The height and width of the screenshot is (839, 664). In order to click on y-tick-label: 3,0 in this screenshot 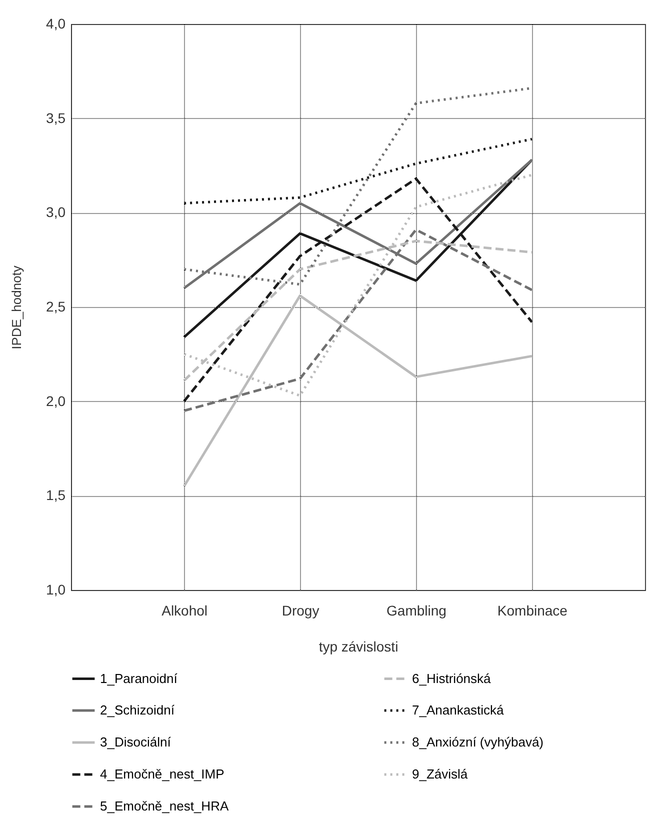, I will do `click(56, 212)`.